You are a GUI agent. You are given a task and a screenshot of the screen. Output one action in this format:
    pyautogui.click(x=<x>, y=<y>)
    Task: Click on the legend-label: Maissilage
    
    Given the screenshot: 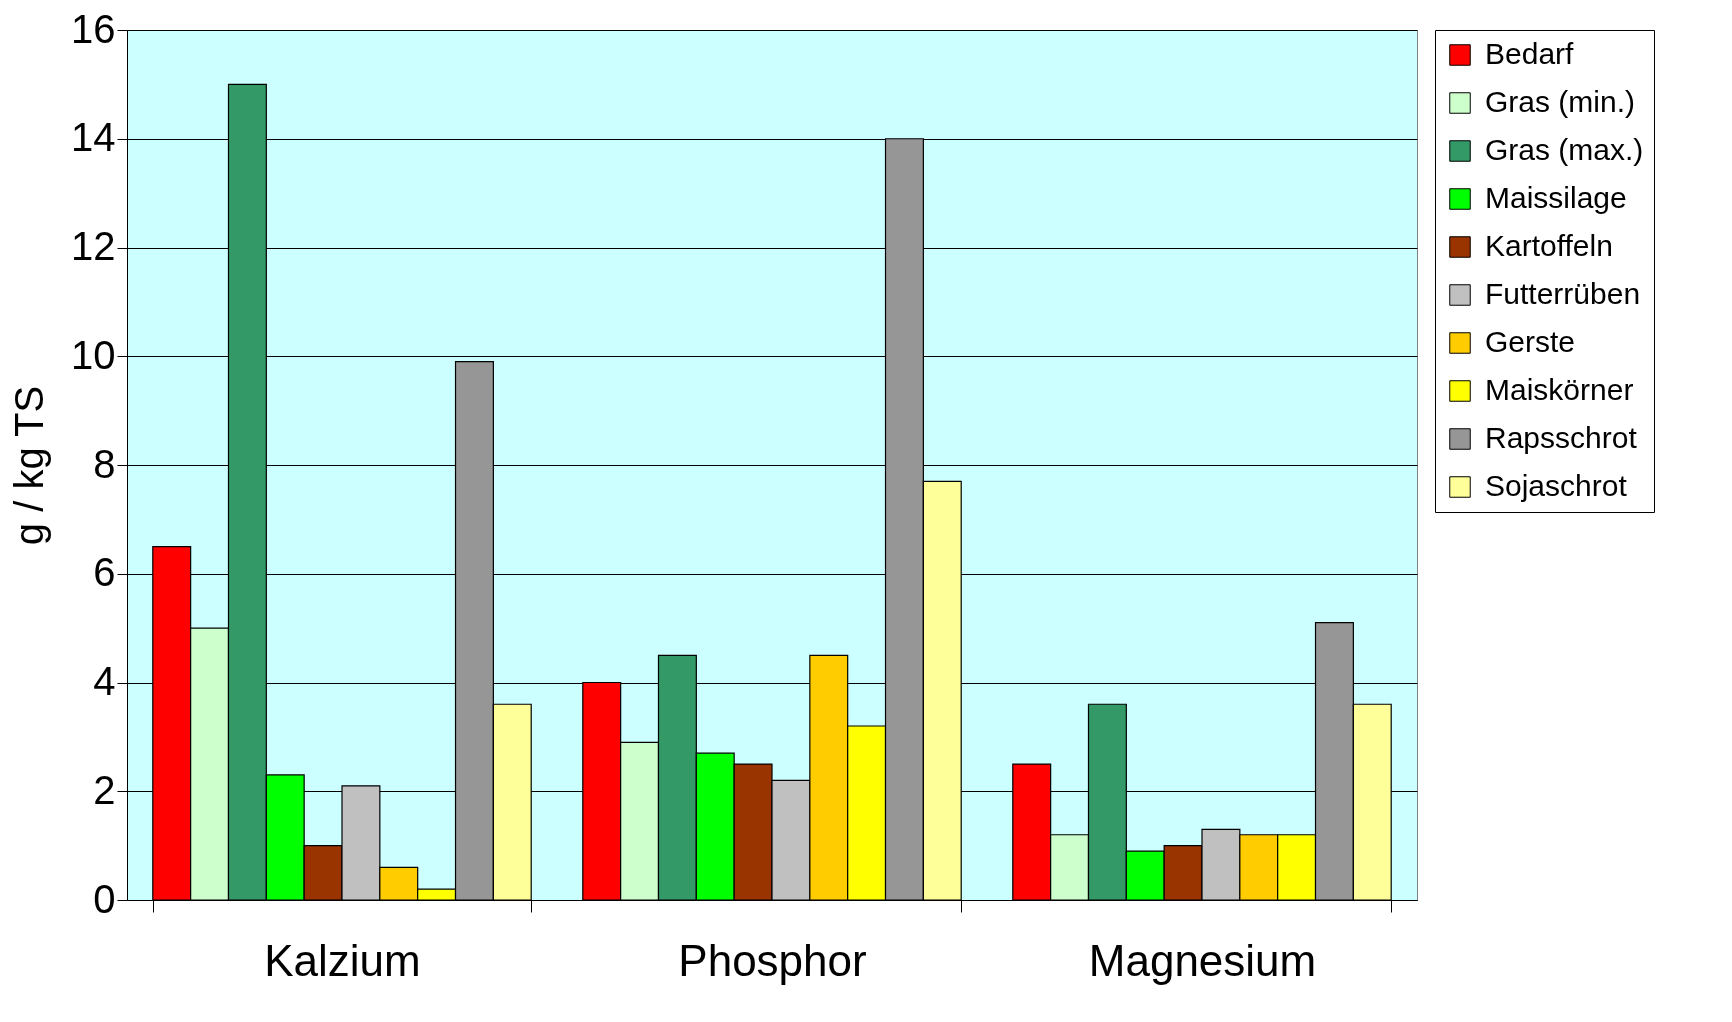 What is the action you would take?
    pyautogui.click(x=1556, y=197)
    